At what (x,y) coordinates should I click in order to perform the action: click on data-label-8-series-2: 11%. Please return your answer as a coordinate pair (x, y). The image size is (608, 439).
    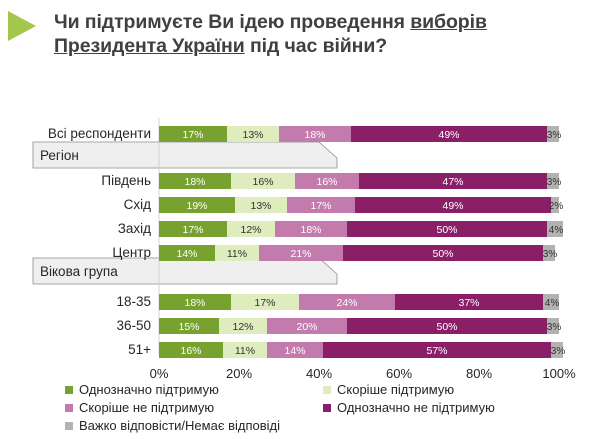
    Looking at the image, I should click on (245, 351).